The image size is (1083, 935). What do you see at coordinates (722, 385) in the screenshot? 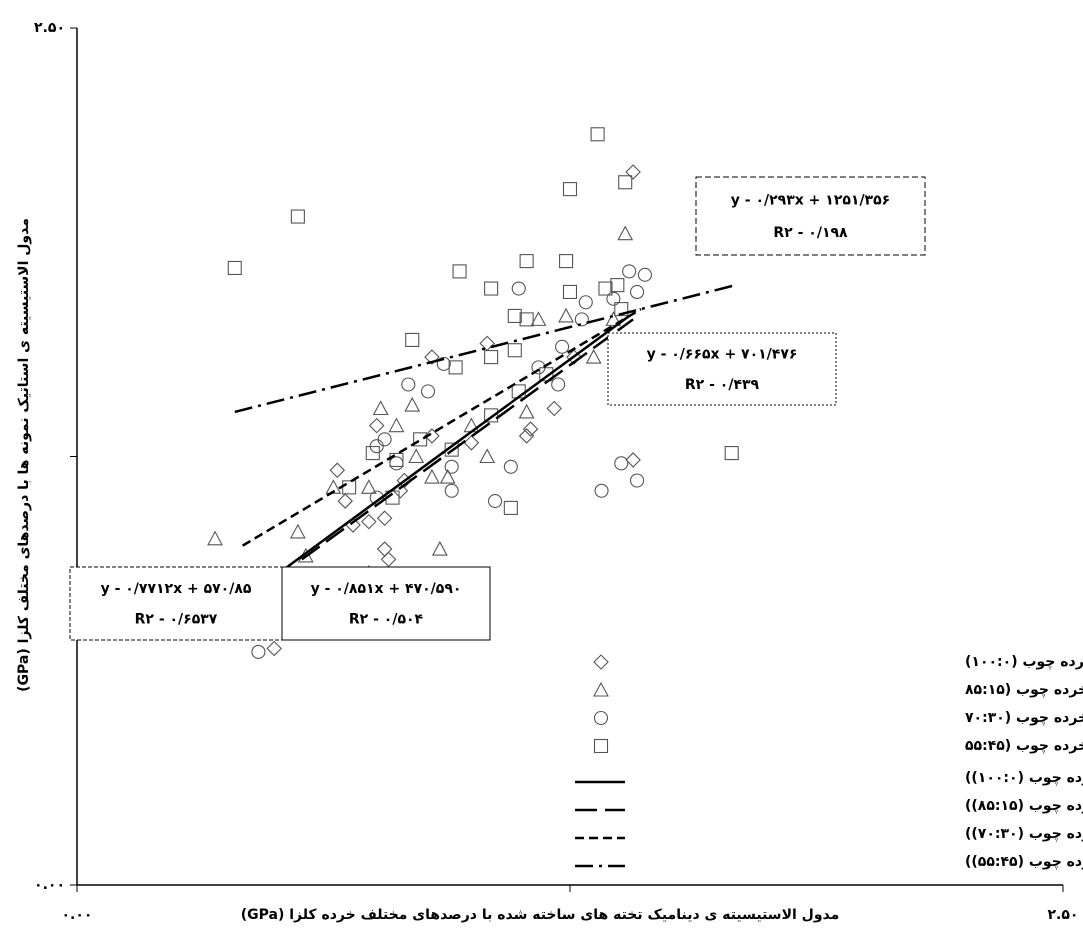
I see `equation-text: R۲ - ۰/۴۳۹` at bounding box center [722, 385].